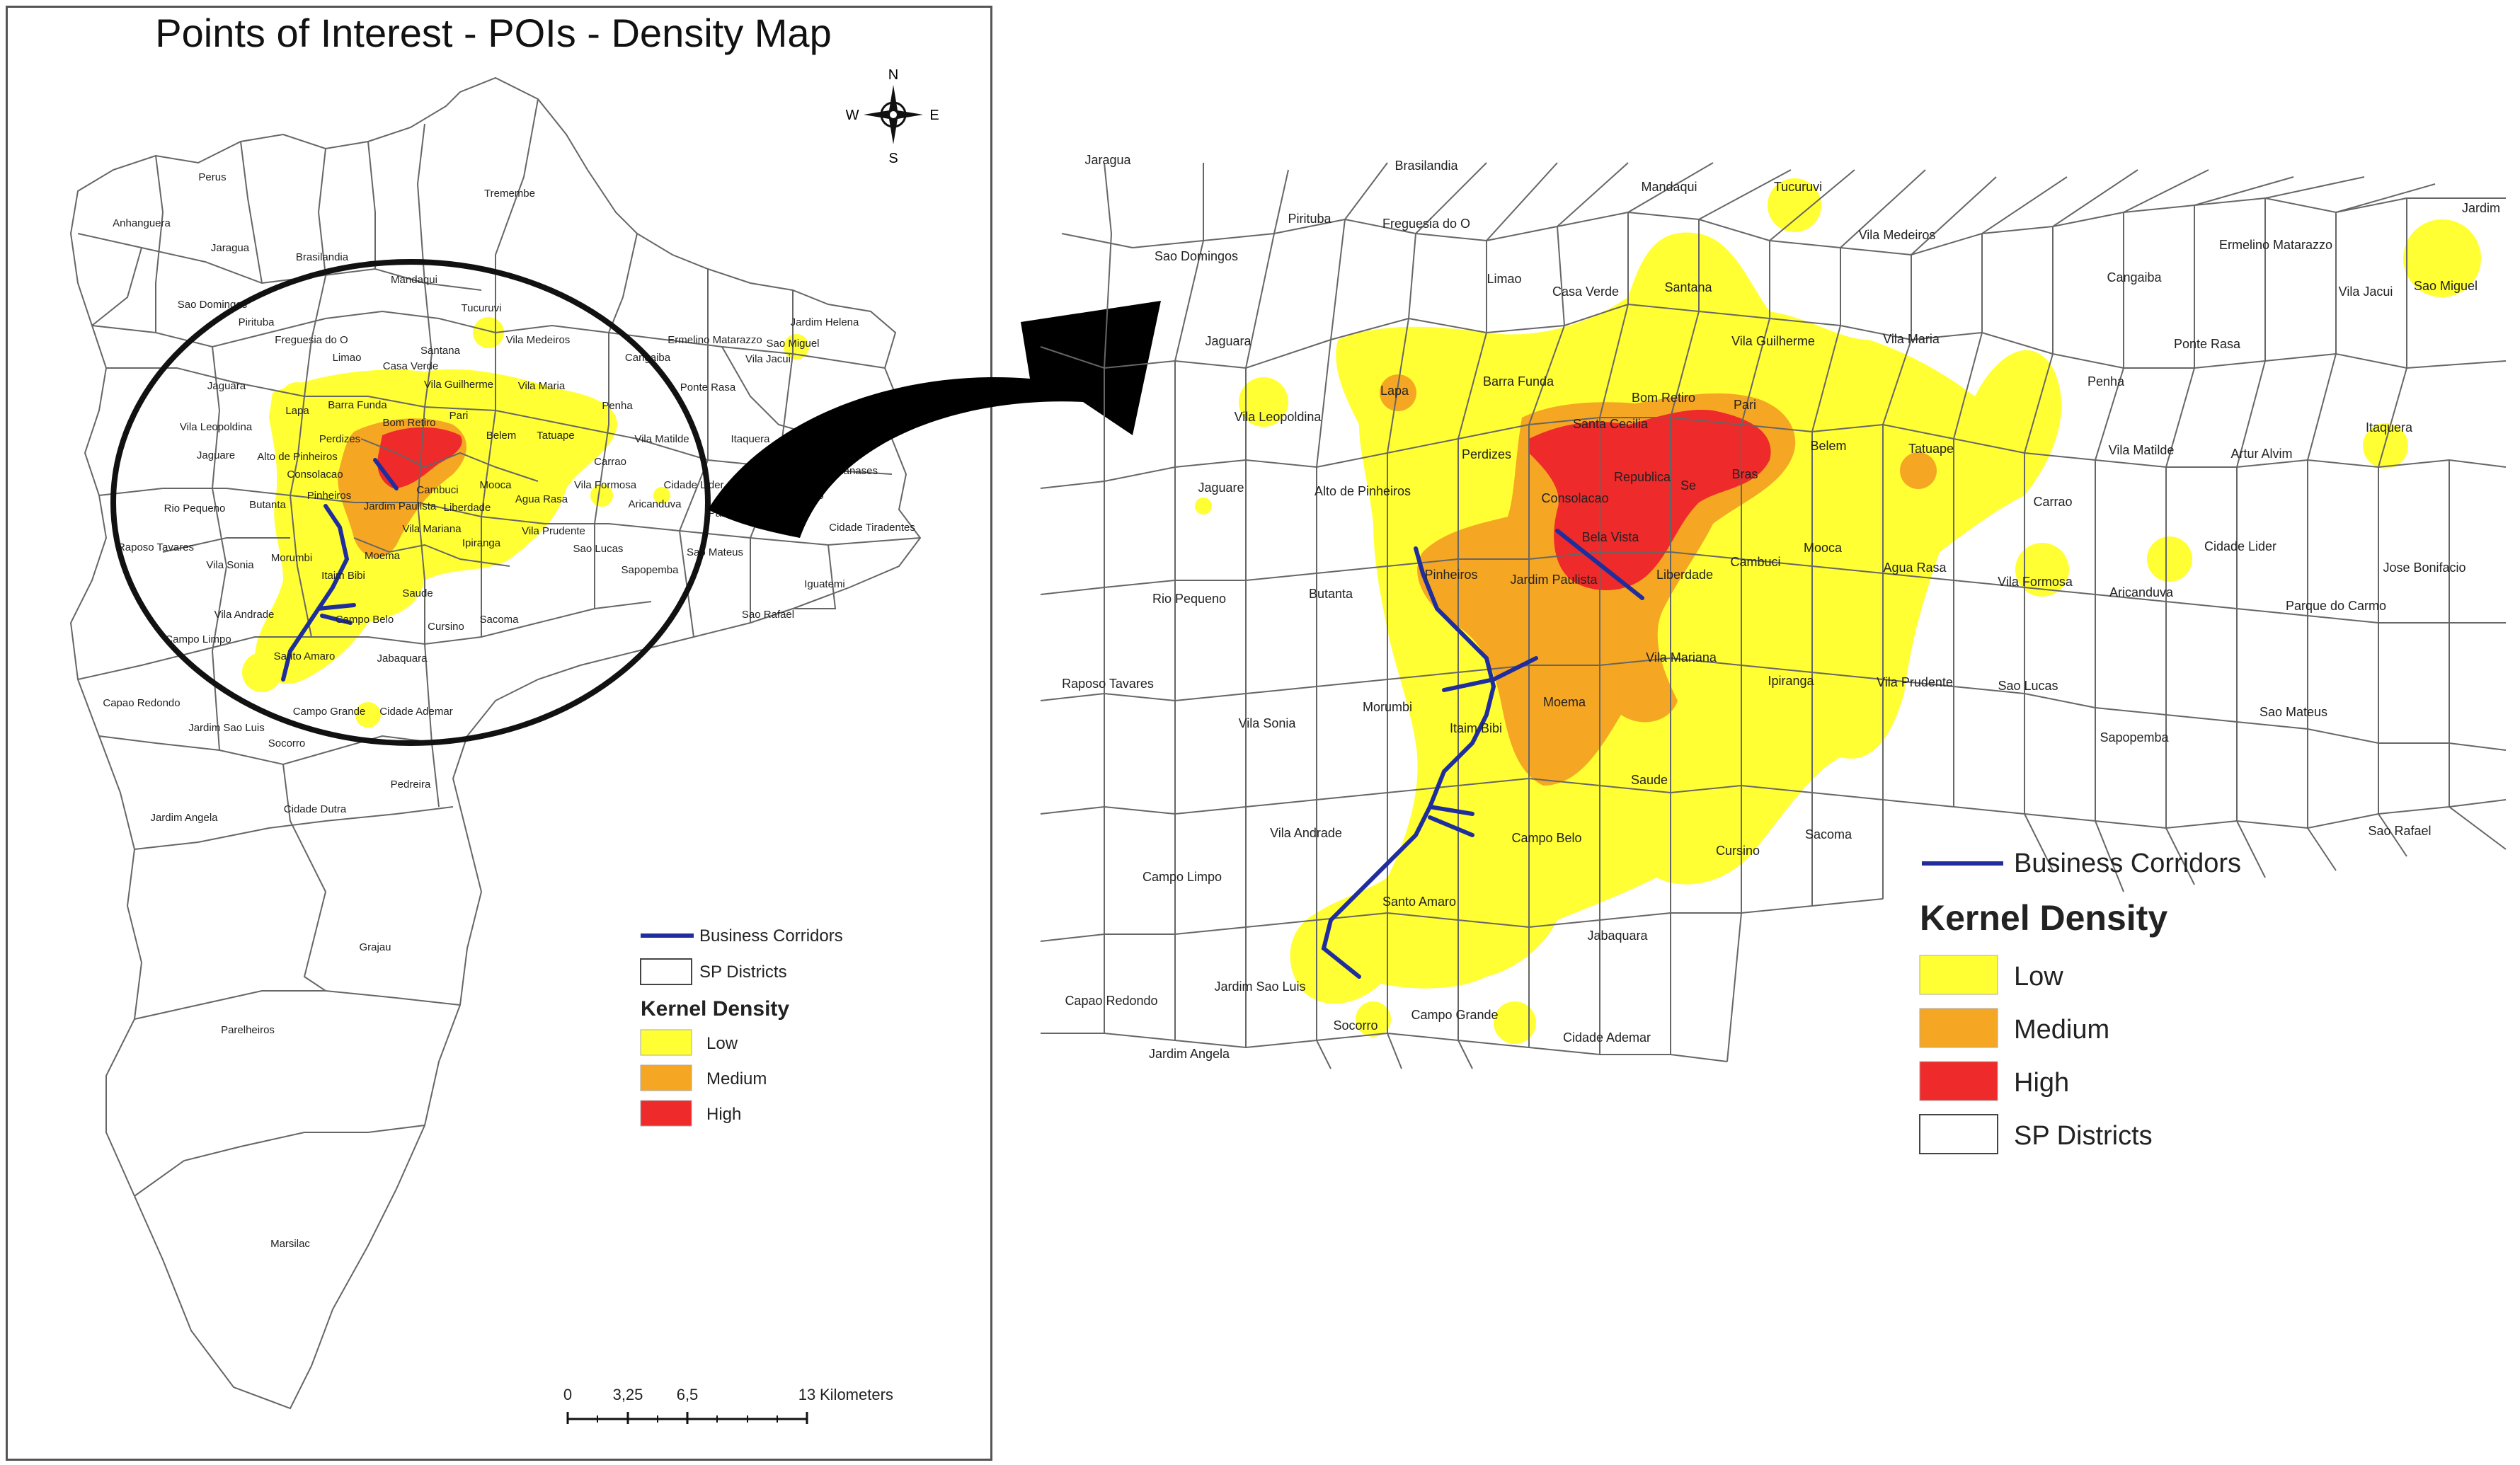  I want to click on district-label: Campo Limpo, so click(198, 639).